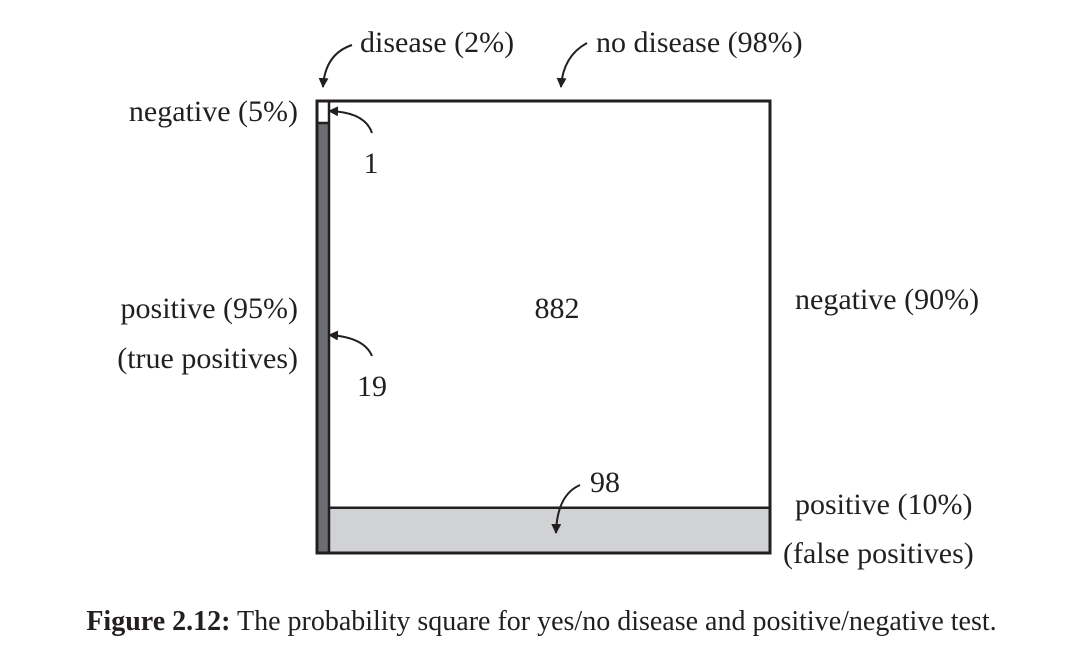 The height and width of the screenshot is (656, 1083). What do you see at coordinates (572, 65) in the screenshot?
I see `no-disease-arrow` at bounding box center [572, 65].